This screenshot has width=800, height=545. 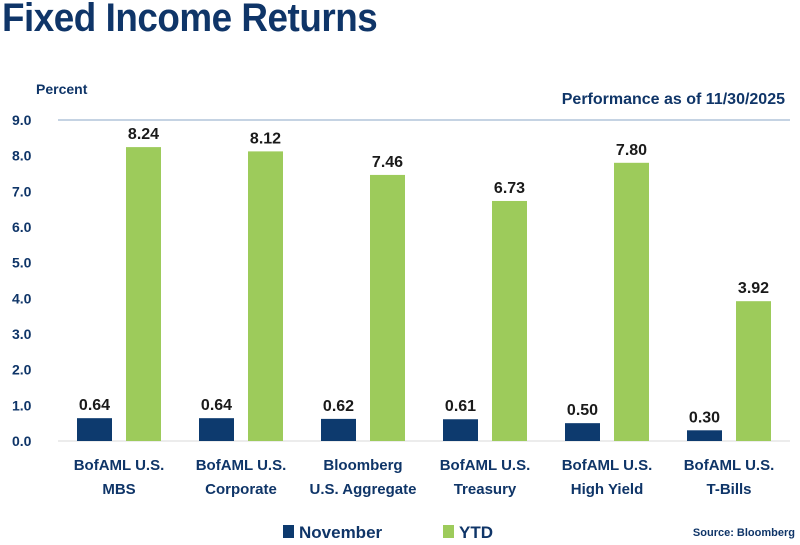 I want to click on data-label: 6.73, so click(x=509, y=188).